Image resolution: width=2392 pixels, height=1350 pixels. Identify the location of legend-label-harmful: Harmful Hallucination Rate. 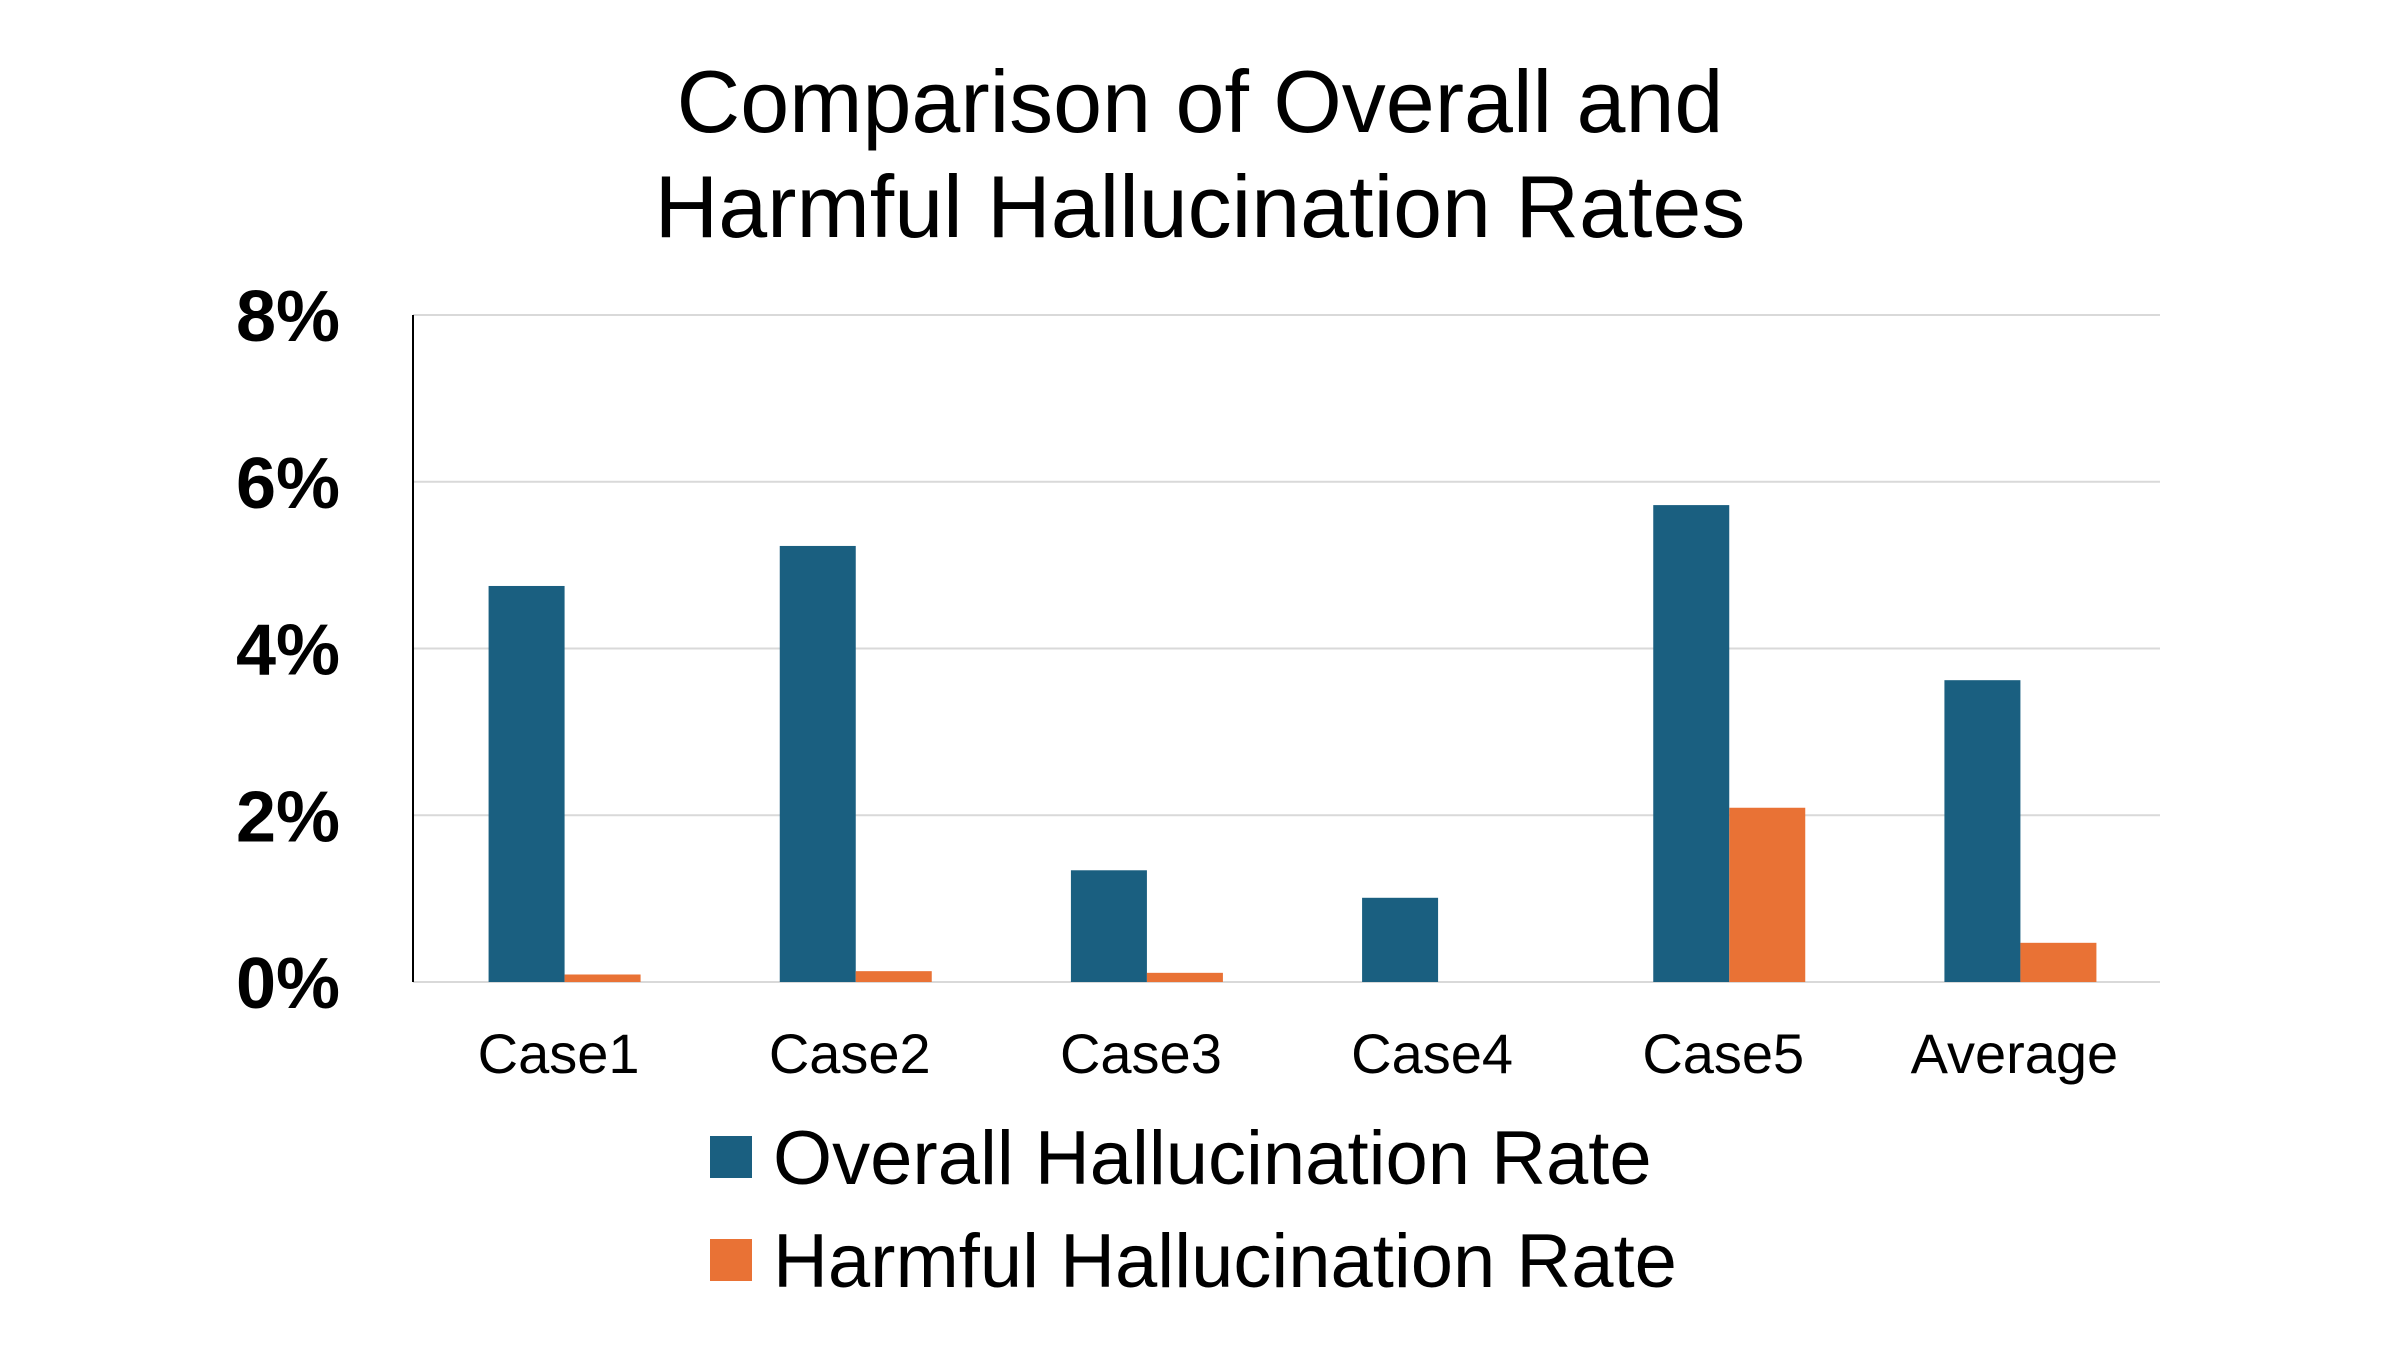
(1225, 1261).